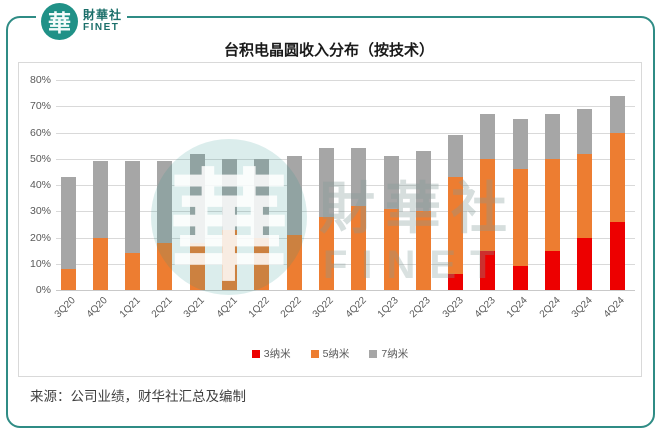  What do you see at coordinates (277, 354) in the screenshot?
I see `legend-label: 3纳米` at bounding box center [277, 354].